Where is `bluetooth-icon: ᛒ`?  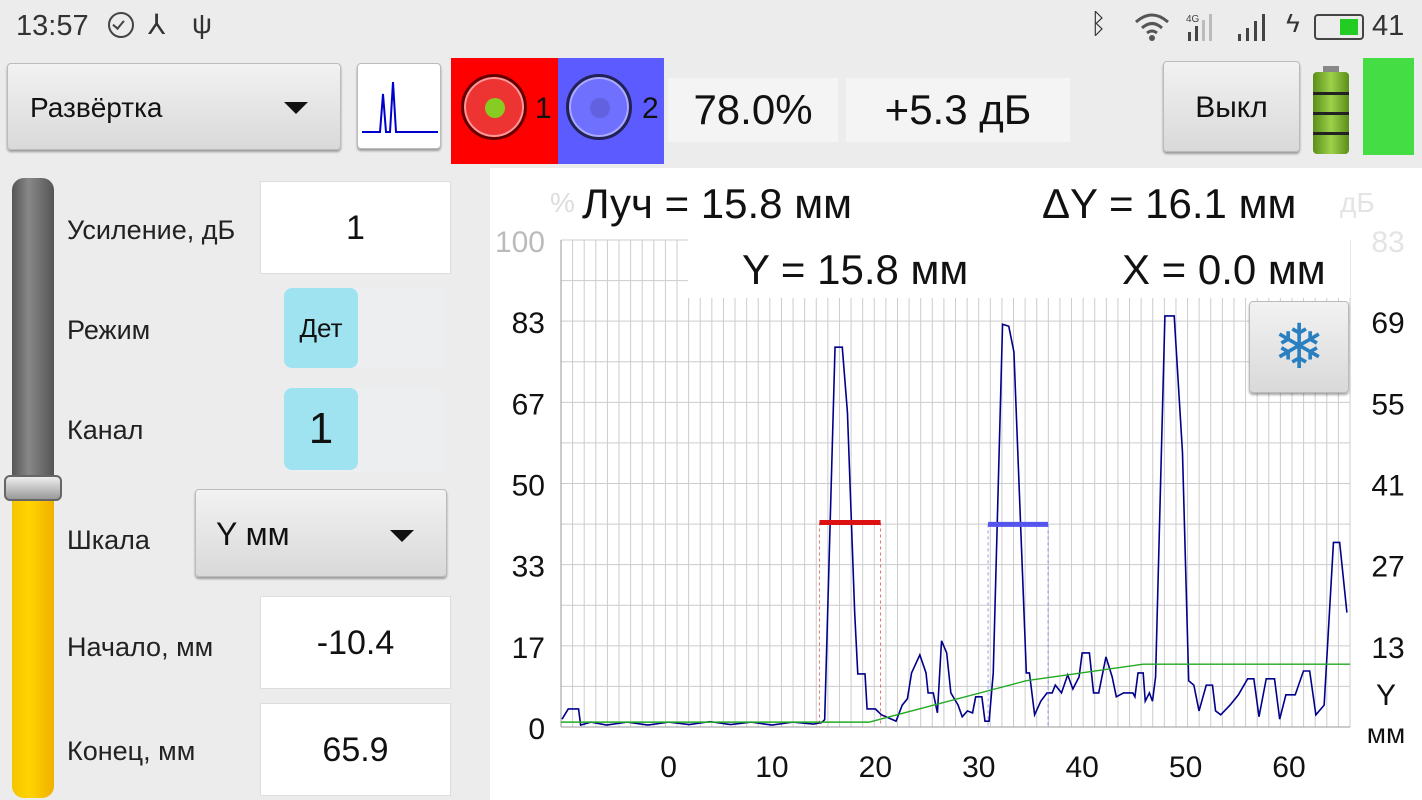
bluetooth-icon: ᛒ is located at coordinates (1098, 23).